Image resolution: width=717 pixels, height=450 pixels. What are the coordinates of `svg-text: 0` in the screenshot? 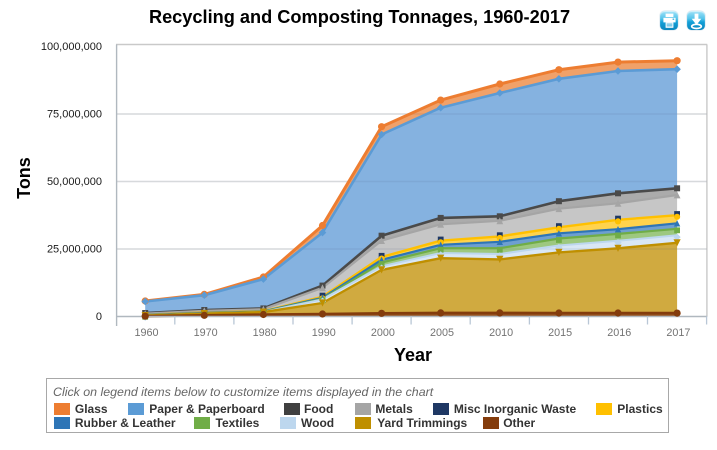 It's located at (99, 317).